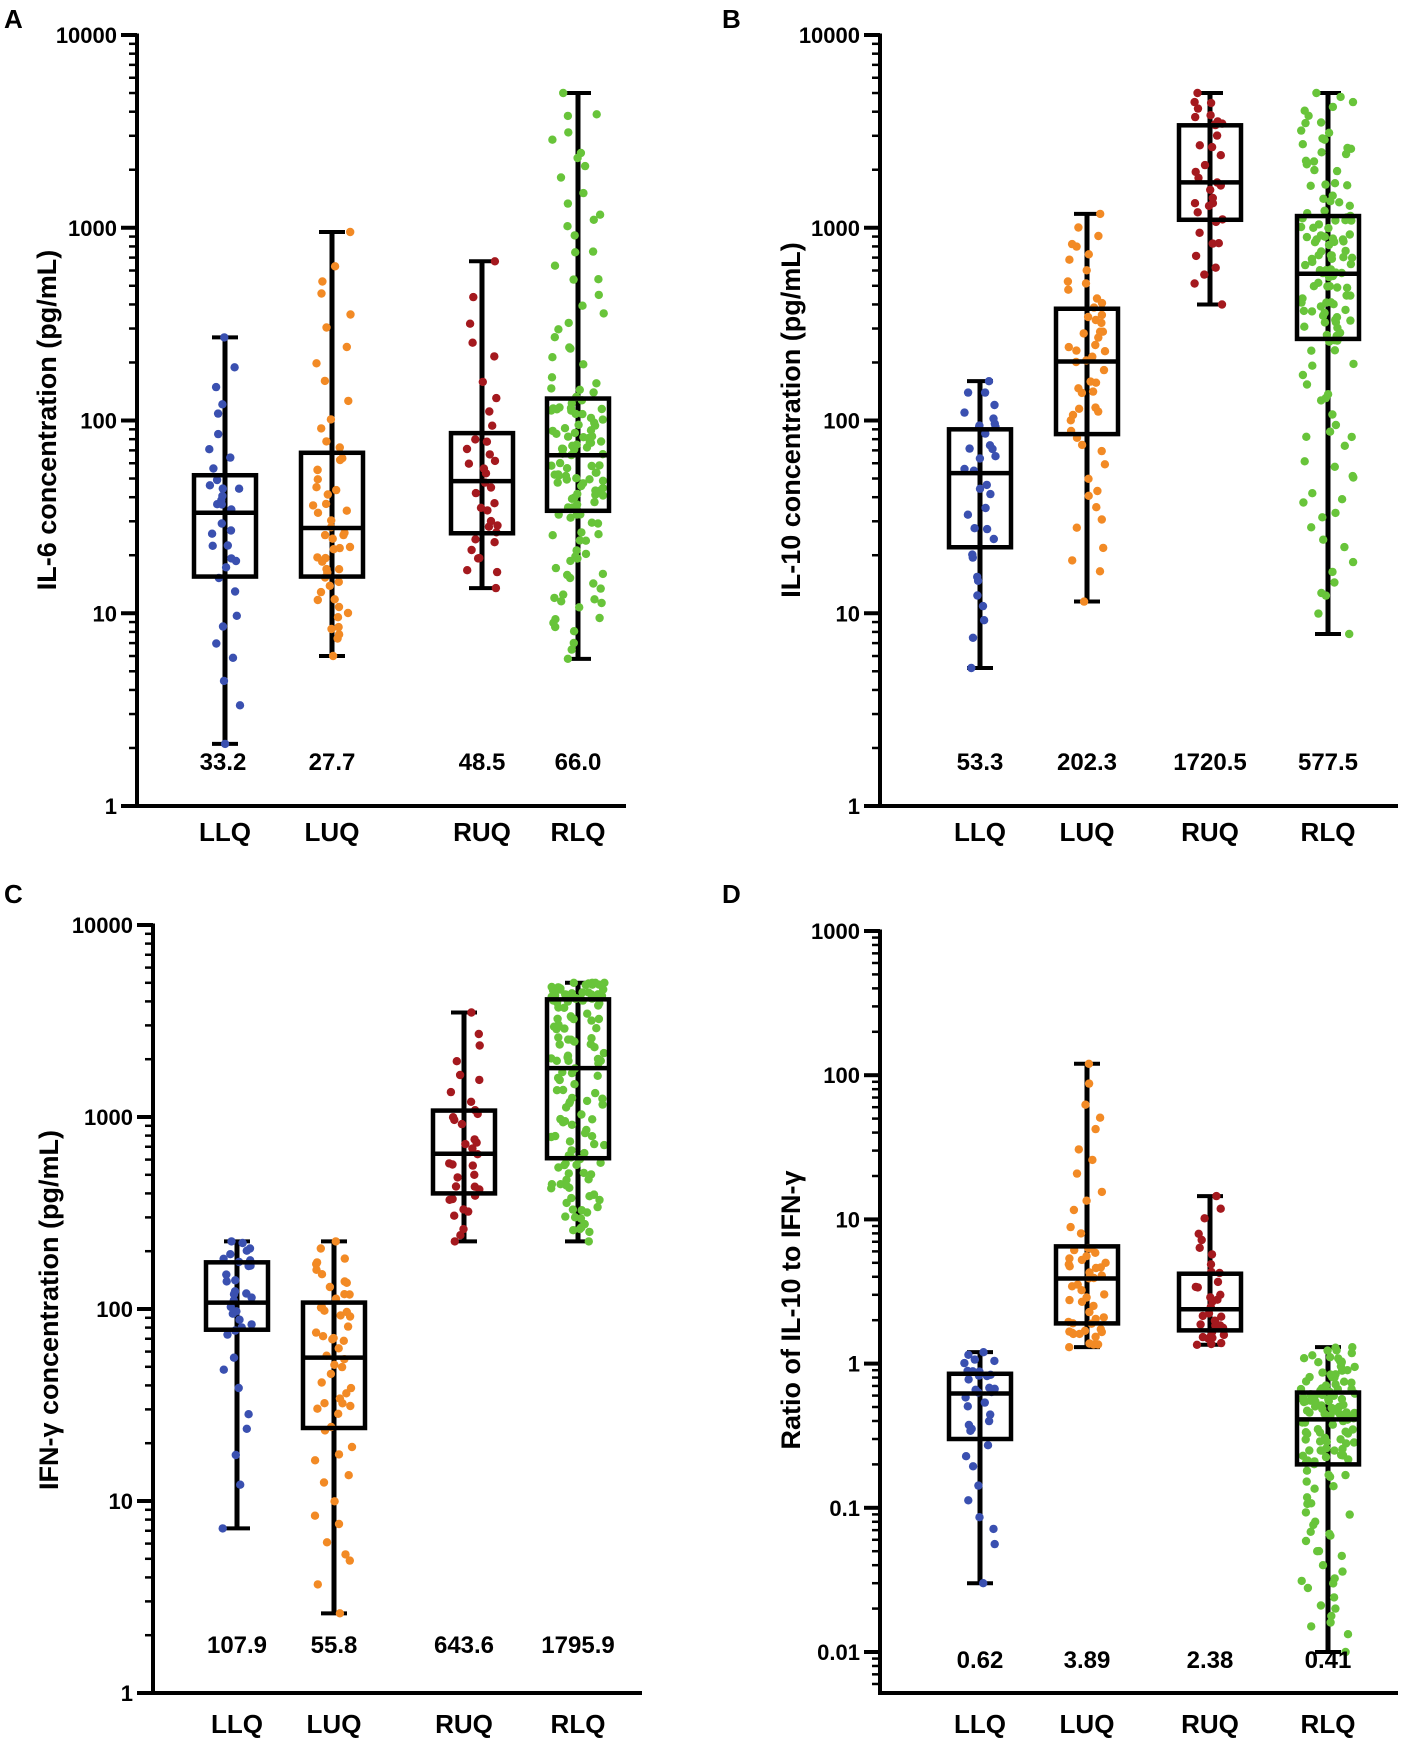 The image size is (1417, 1746). I want to click on median-value-label: 1795.9, so click(577, 1645).